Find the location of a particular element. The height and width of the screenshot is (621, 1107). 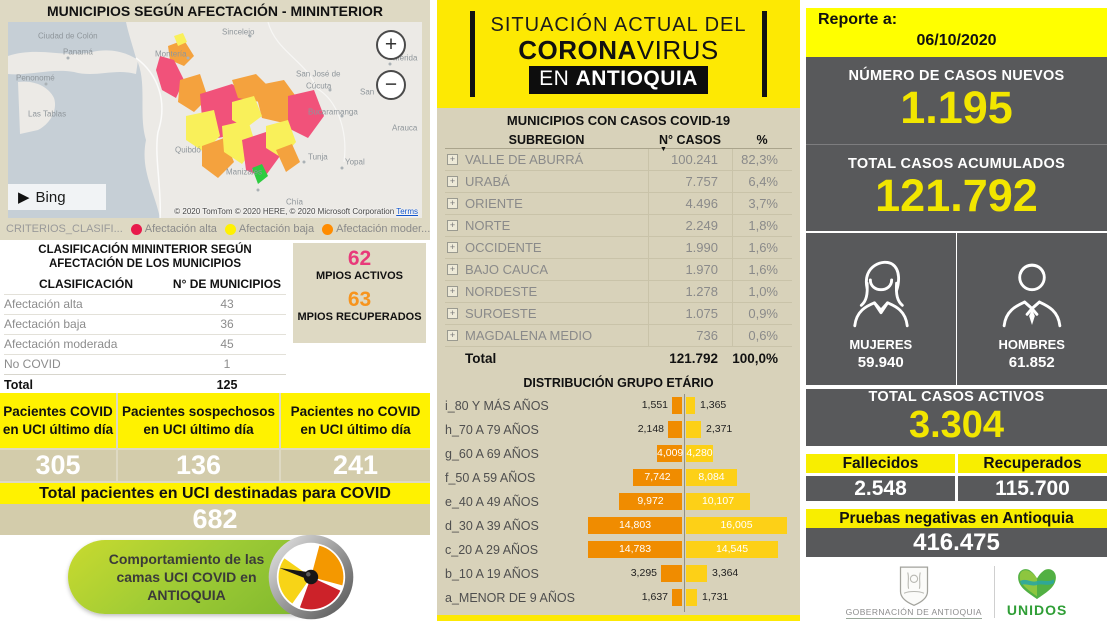

map-city-label: San José de is located at coordinates (318, 74).